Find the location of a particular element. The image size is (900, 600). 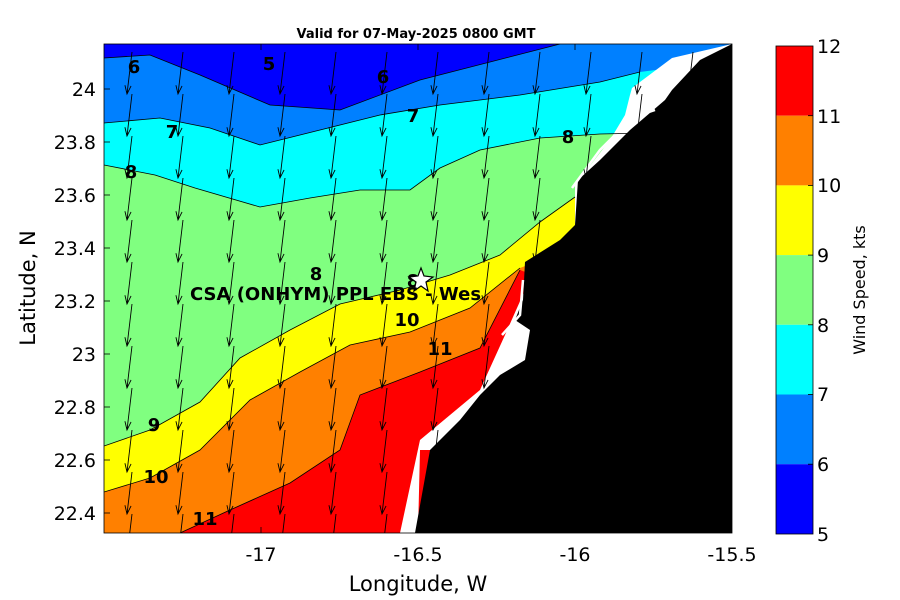

colorbar-tick-label: 12 is located at coordinates (829, 47).